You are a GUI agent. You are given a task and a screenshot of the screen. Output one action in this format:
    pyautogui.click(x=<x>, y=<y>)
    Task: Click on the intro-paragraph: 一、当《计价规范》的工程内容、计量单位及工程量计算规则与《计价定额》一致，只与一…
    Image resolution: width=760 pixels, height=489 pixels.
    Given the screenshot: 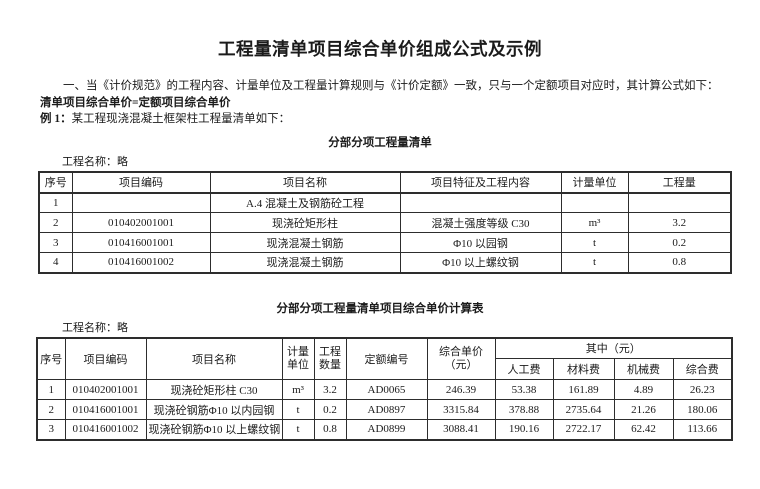 What is the action you would take?
    pyautogui.click(x=391, y=86)
    